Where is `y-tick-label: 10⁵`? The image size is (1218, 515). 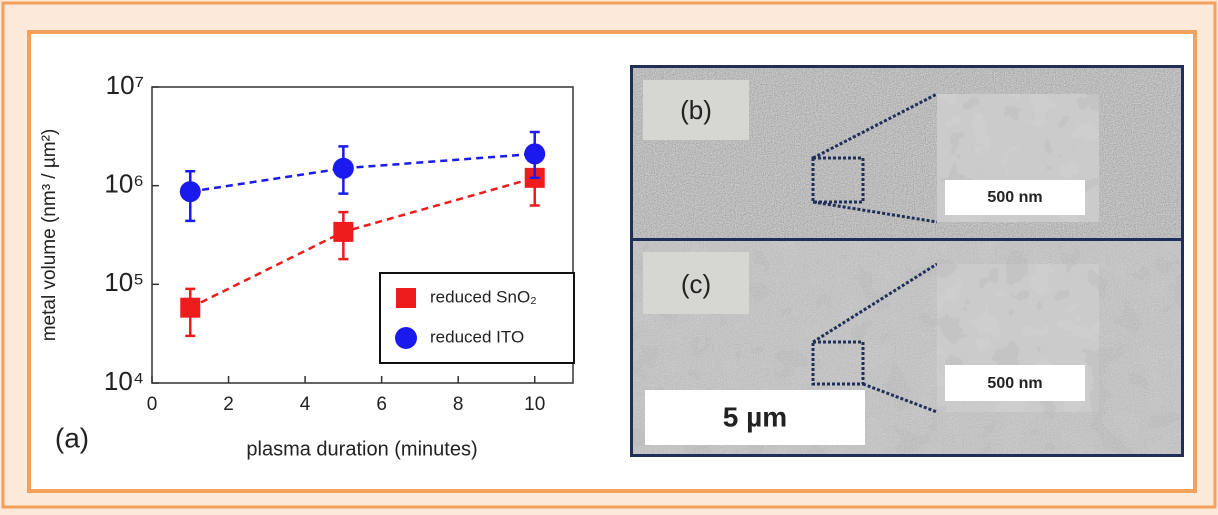 y-tick-label: 10⁵ is located at coordinates (124, 282).